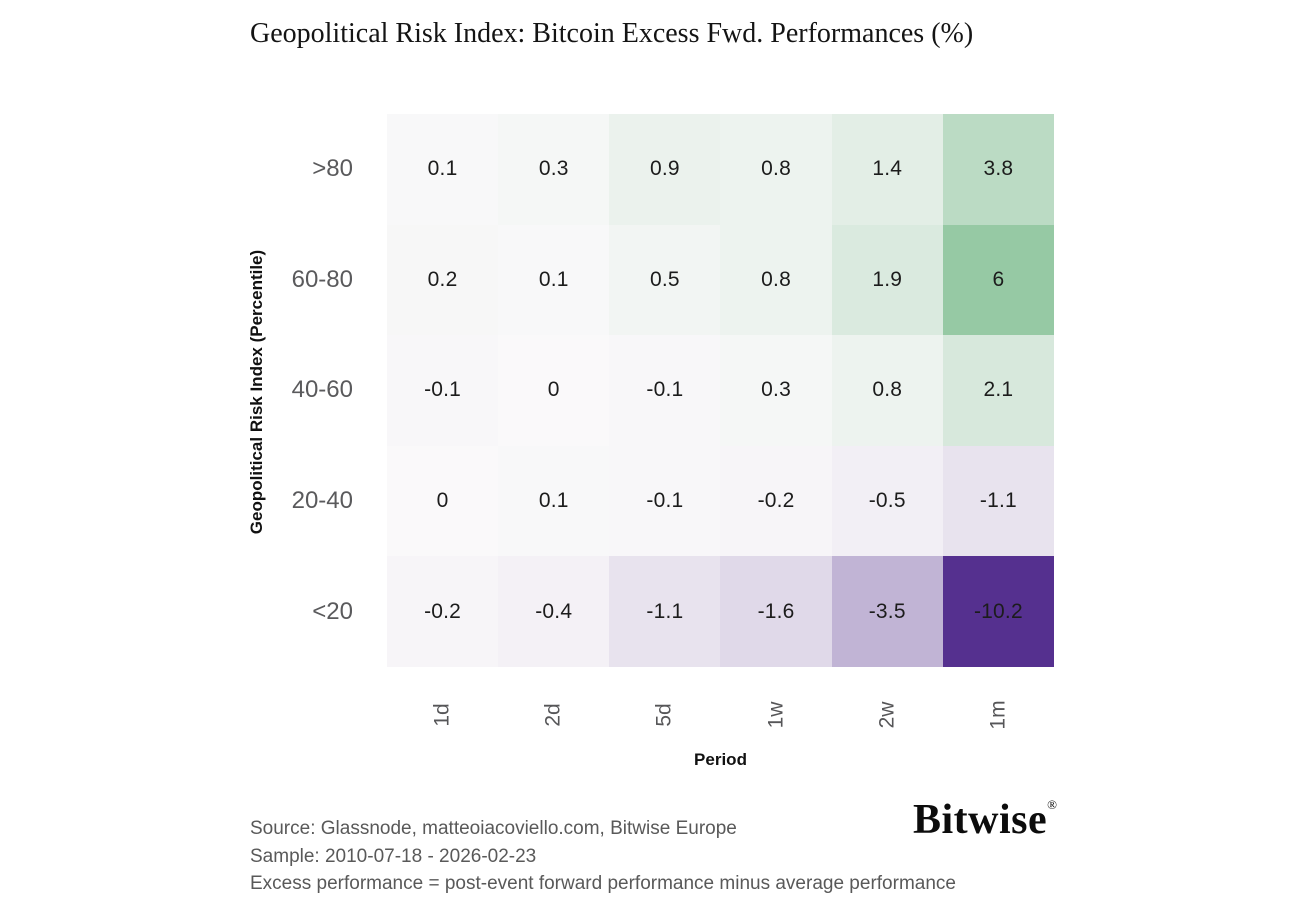  I want to click on footer-sample-line: Sample: 2010-07-18 - 2026-02-23, so click(393, 856).